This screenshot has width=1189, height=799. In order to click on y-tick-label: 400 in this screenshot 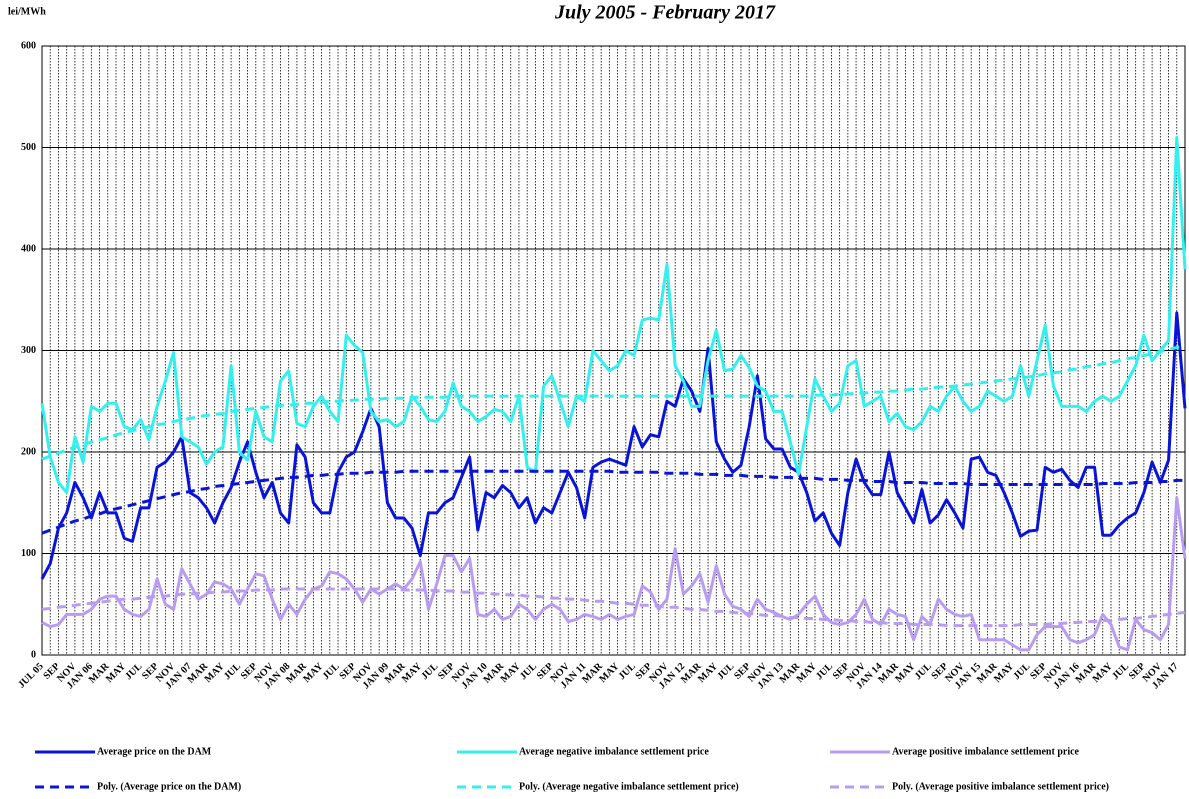, I will do `click(28, 248)`.